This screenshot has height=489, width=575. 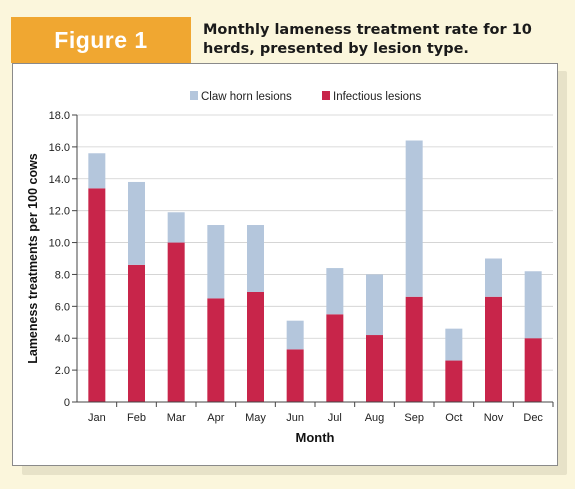 I want to click on y-tick-label: 18.0, so click(x=59, y=116).